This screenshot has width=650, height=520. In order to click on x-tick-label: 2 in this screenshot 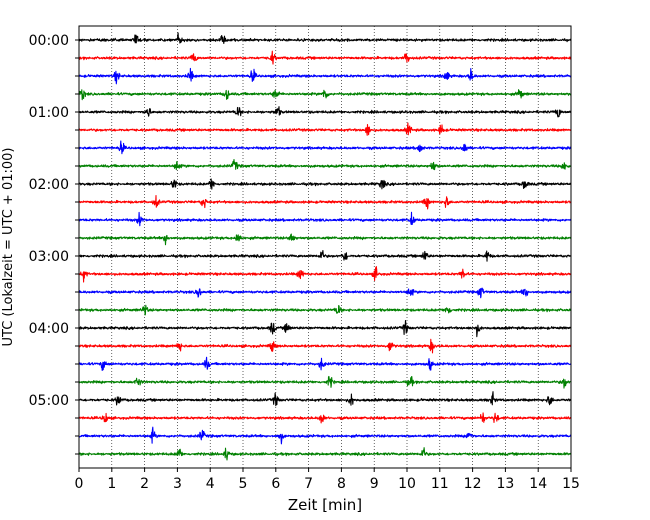, I will do `click(144, 484)`.